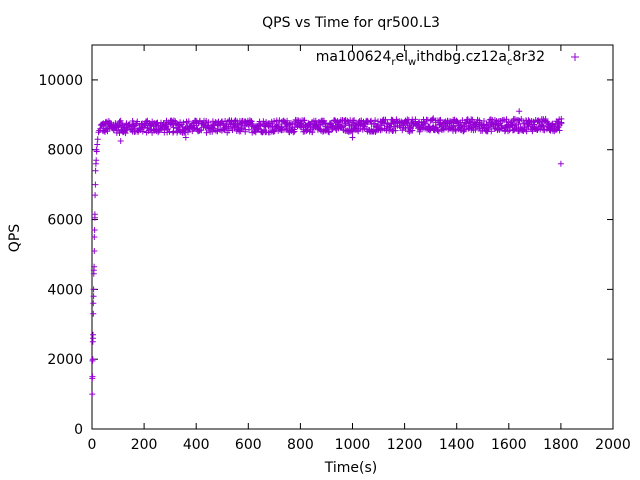 This screenshot has height=480, width=640. What do you see at coordinates (575, 57) in the screenshot?
I see `legend-marker` at bounding box center [575, 57].